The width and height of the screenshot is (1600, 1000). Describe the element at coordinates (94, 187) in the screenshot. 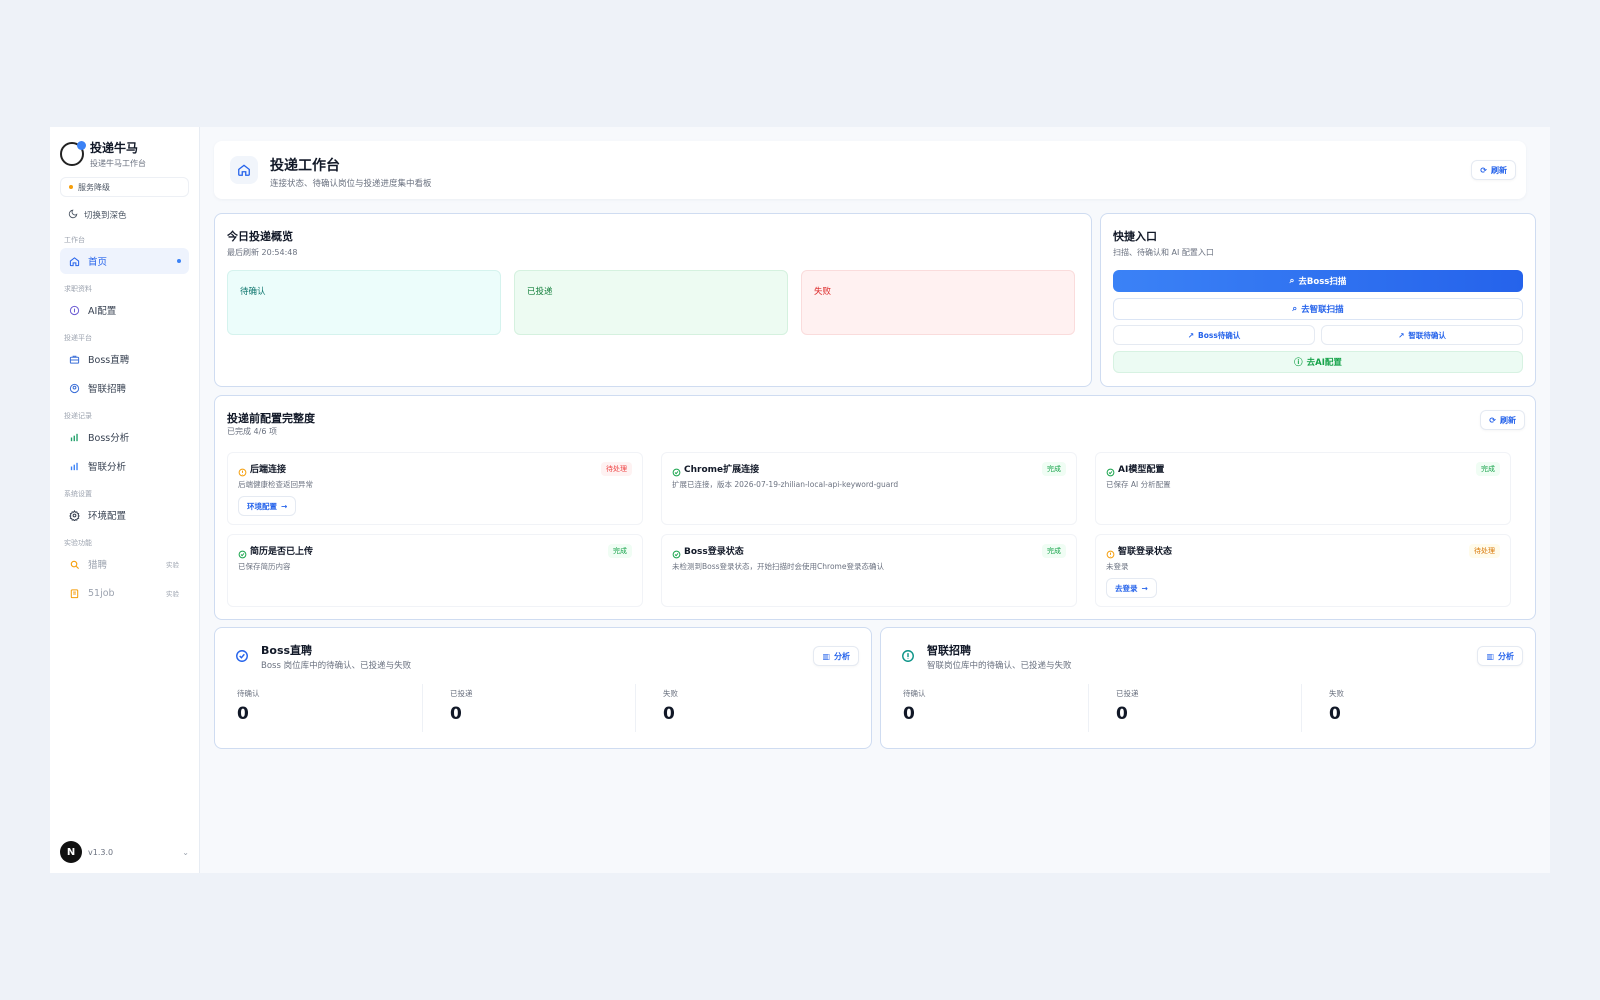

I see `status-label: 服务降级` at that location.